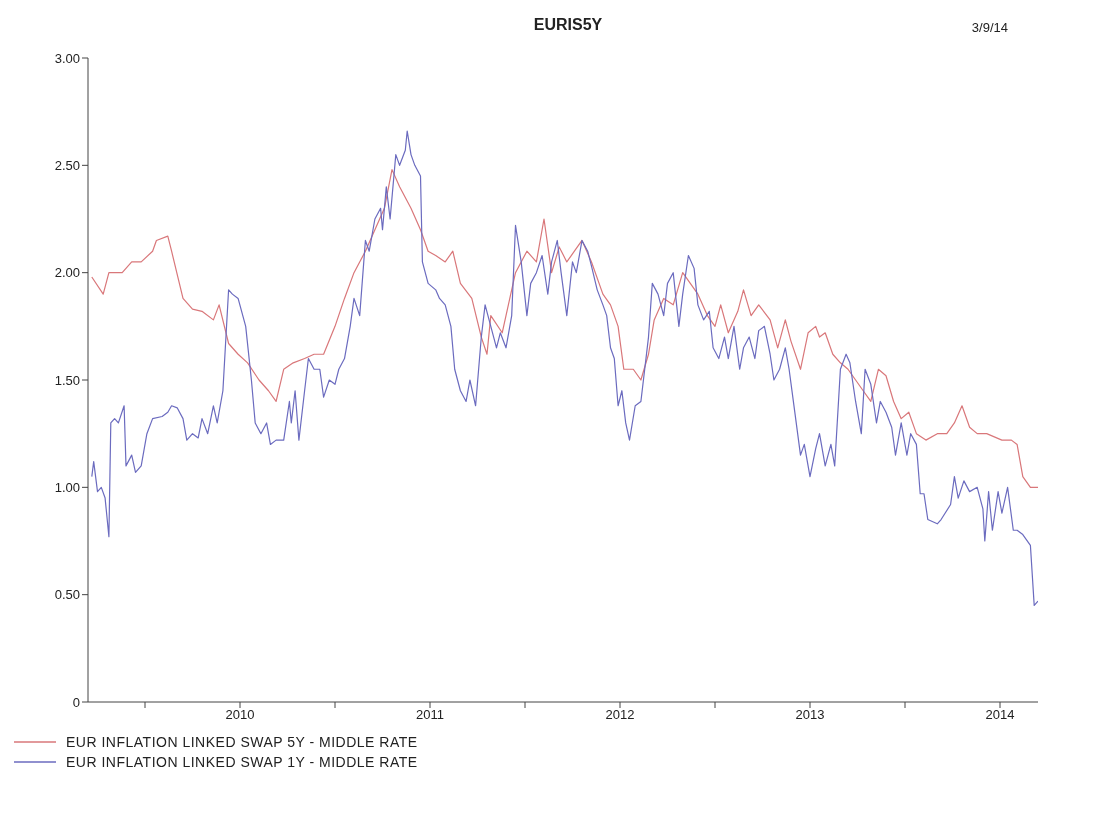 This screenshot has width=1096, height=828. Describe the element at coordinates (1000, 715) in the screenshot. I see `x-tick-label: 2014` at that location.